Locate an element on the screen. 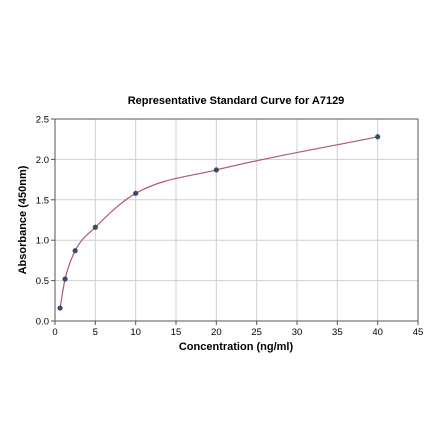 The width and height of the screenshot is (440, 441). x-tick-label: 35 is located at coordinates (337, 332).